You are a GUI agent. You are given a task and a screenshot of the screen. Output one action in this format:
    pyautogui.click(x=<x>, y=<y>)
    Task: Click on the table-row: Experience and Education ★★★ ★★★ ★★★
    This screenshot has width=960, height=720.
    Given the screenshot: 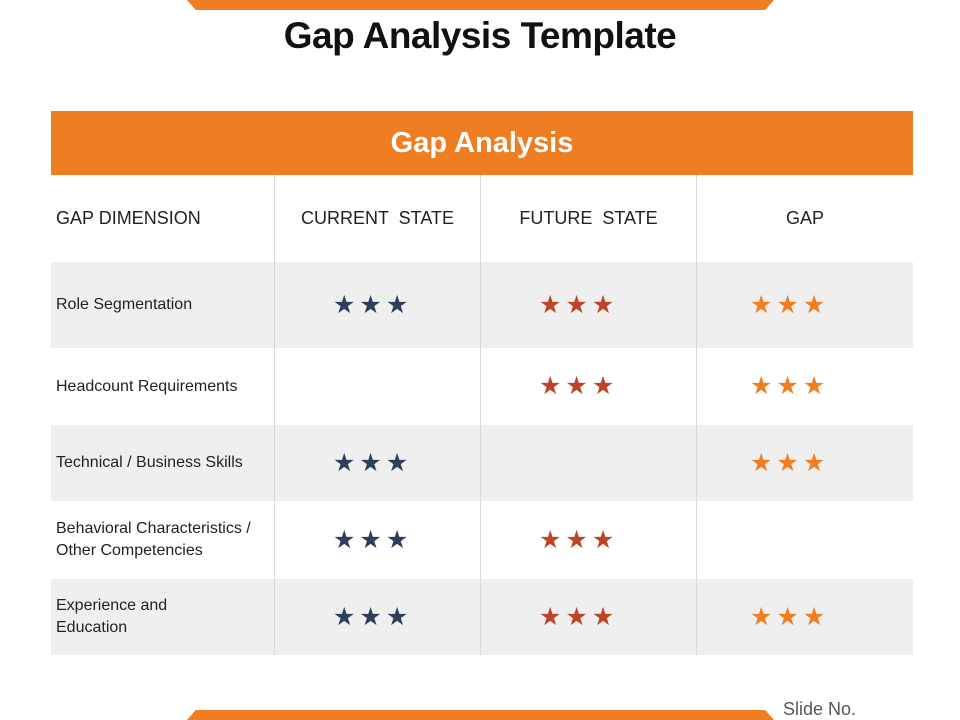 What is the action you would take?
    pyautogui.click(x=482, y=617)
    